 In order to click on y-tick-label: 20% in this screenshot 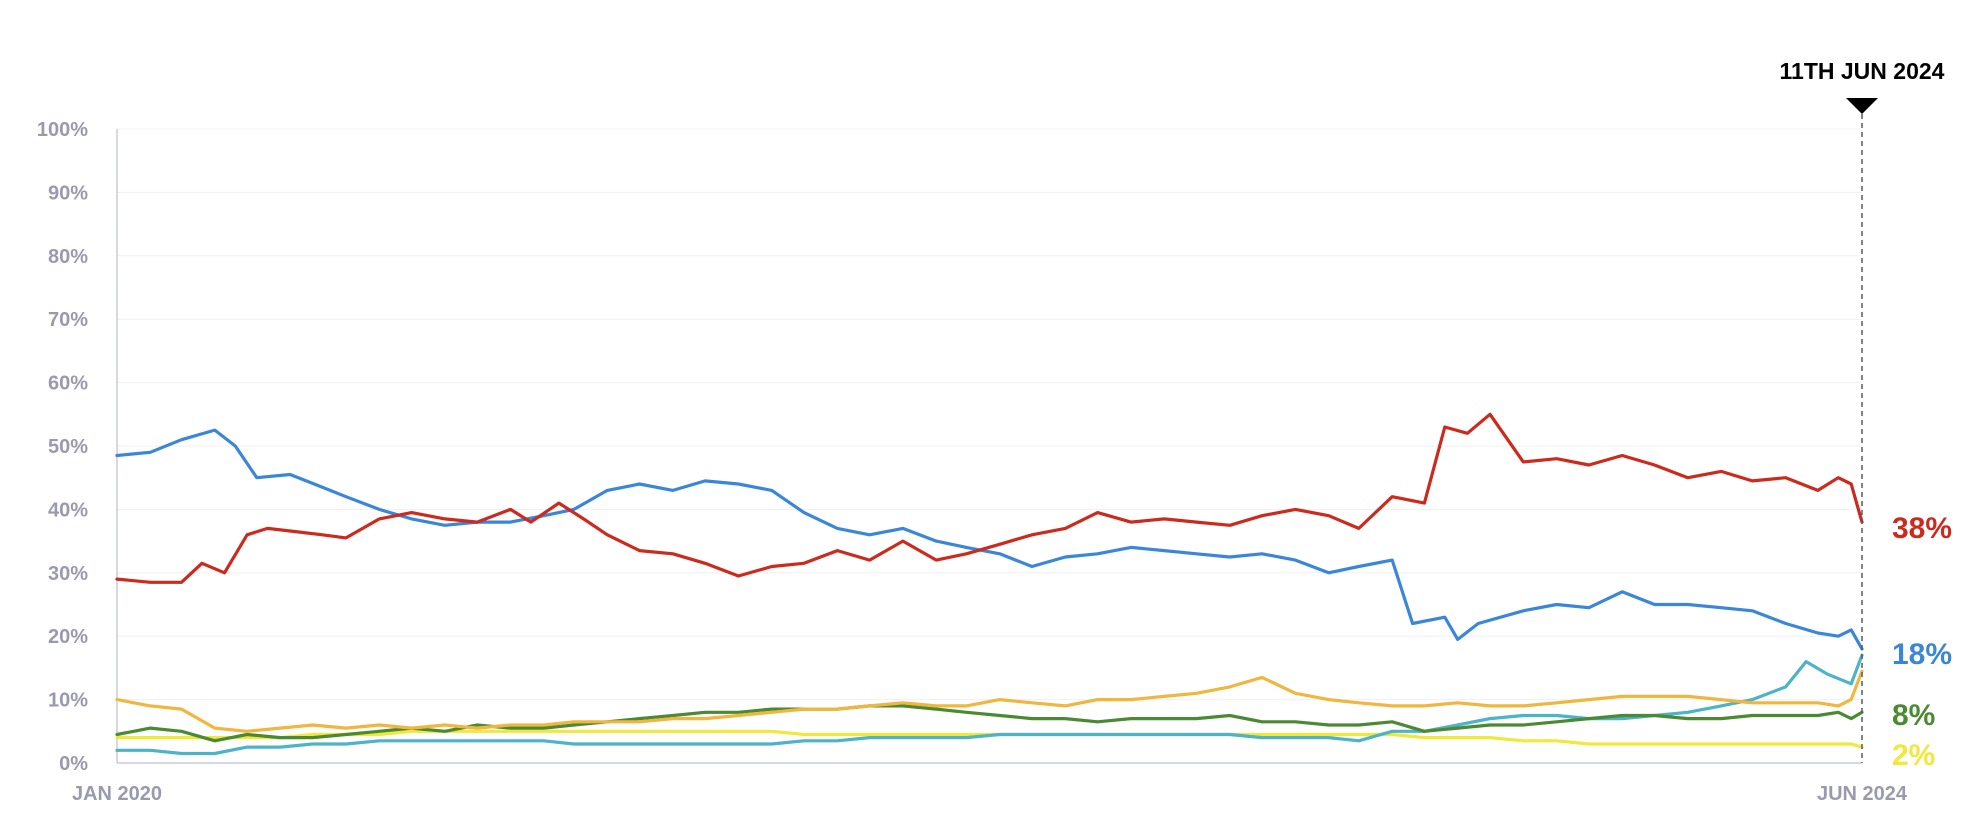, I will do `click(68, 637)`.